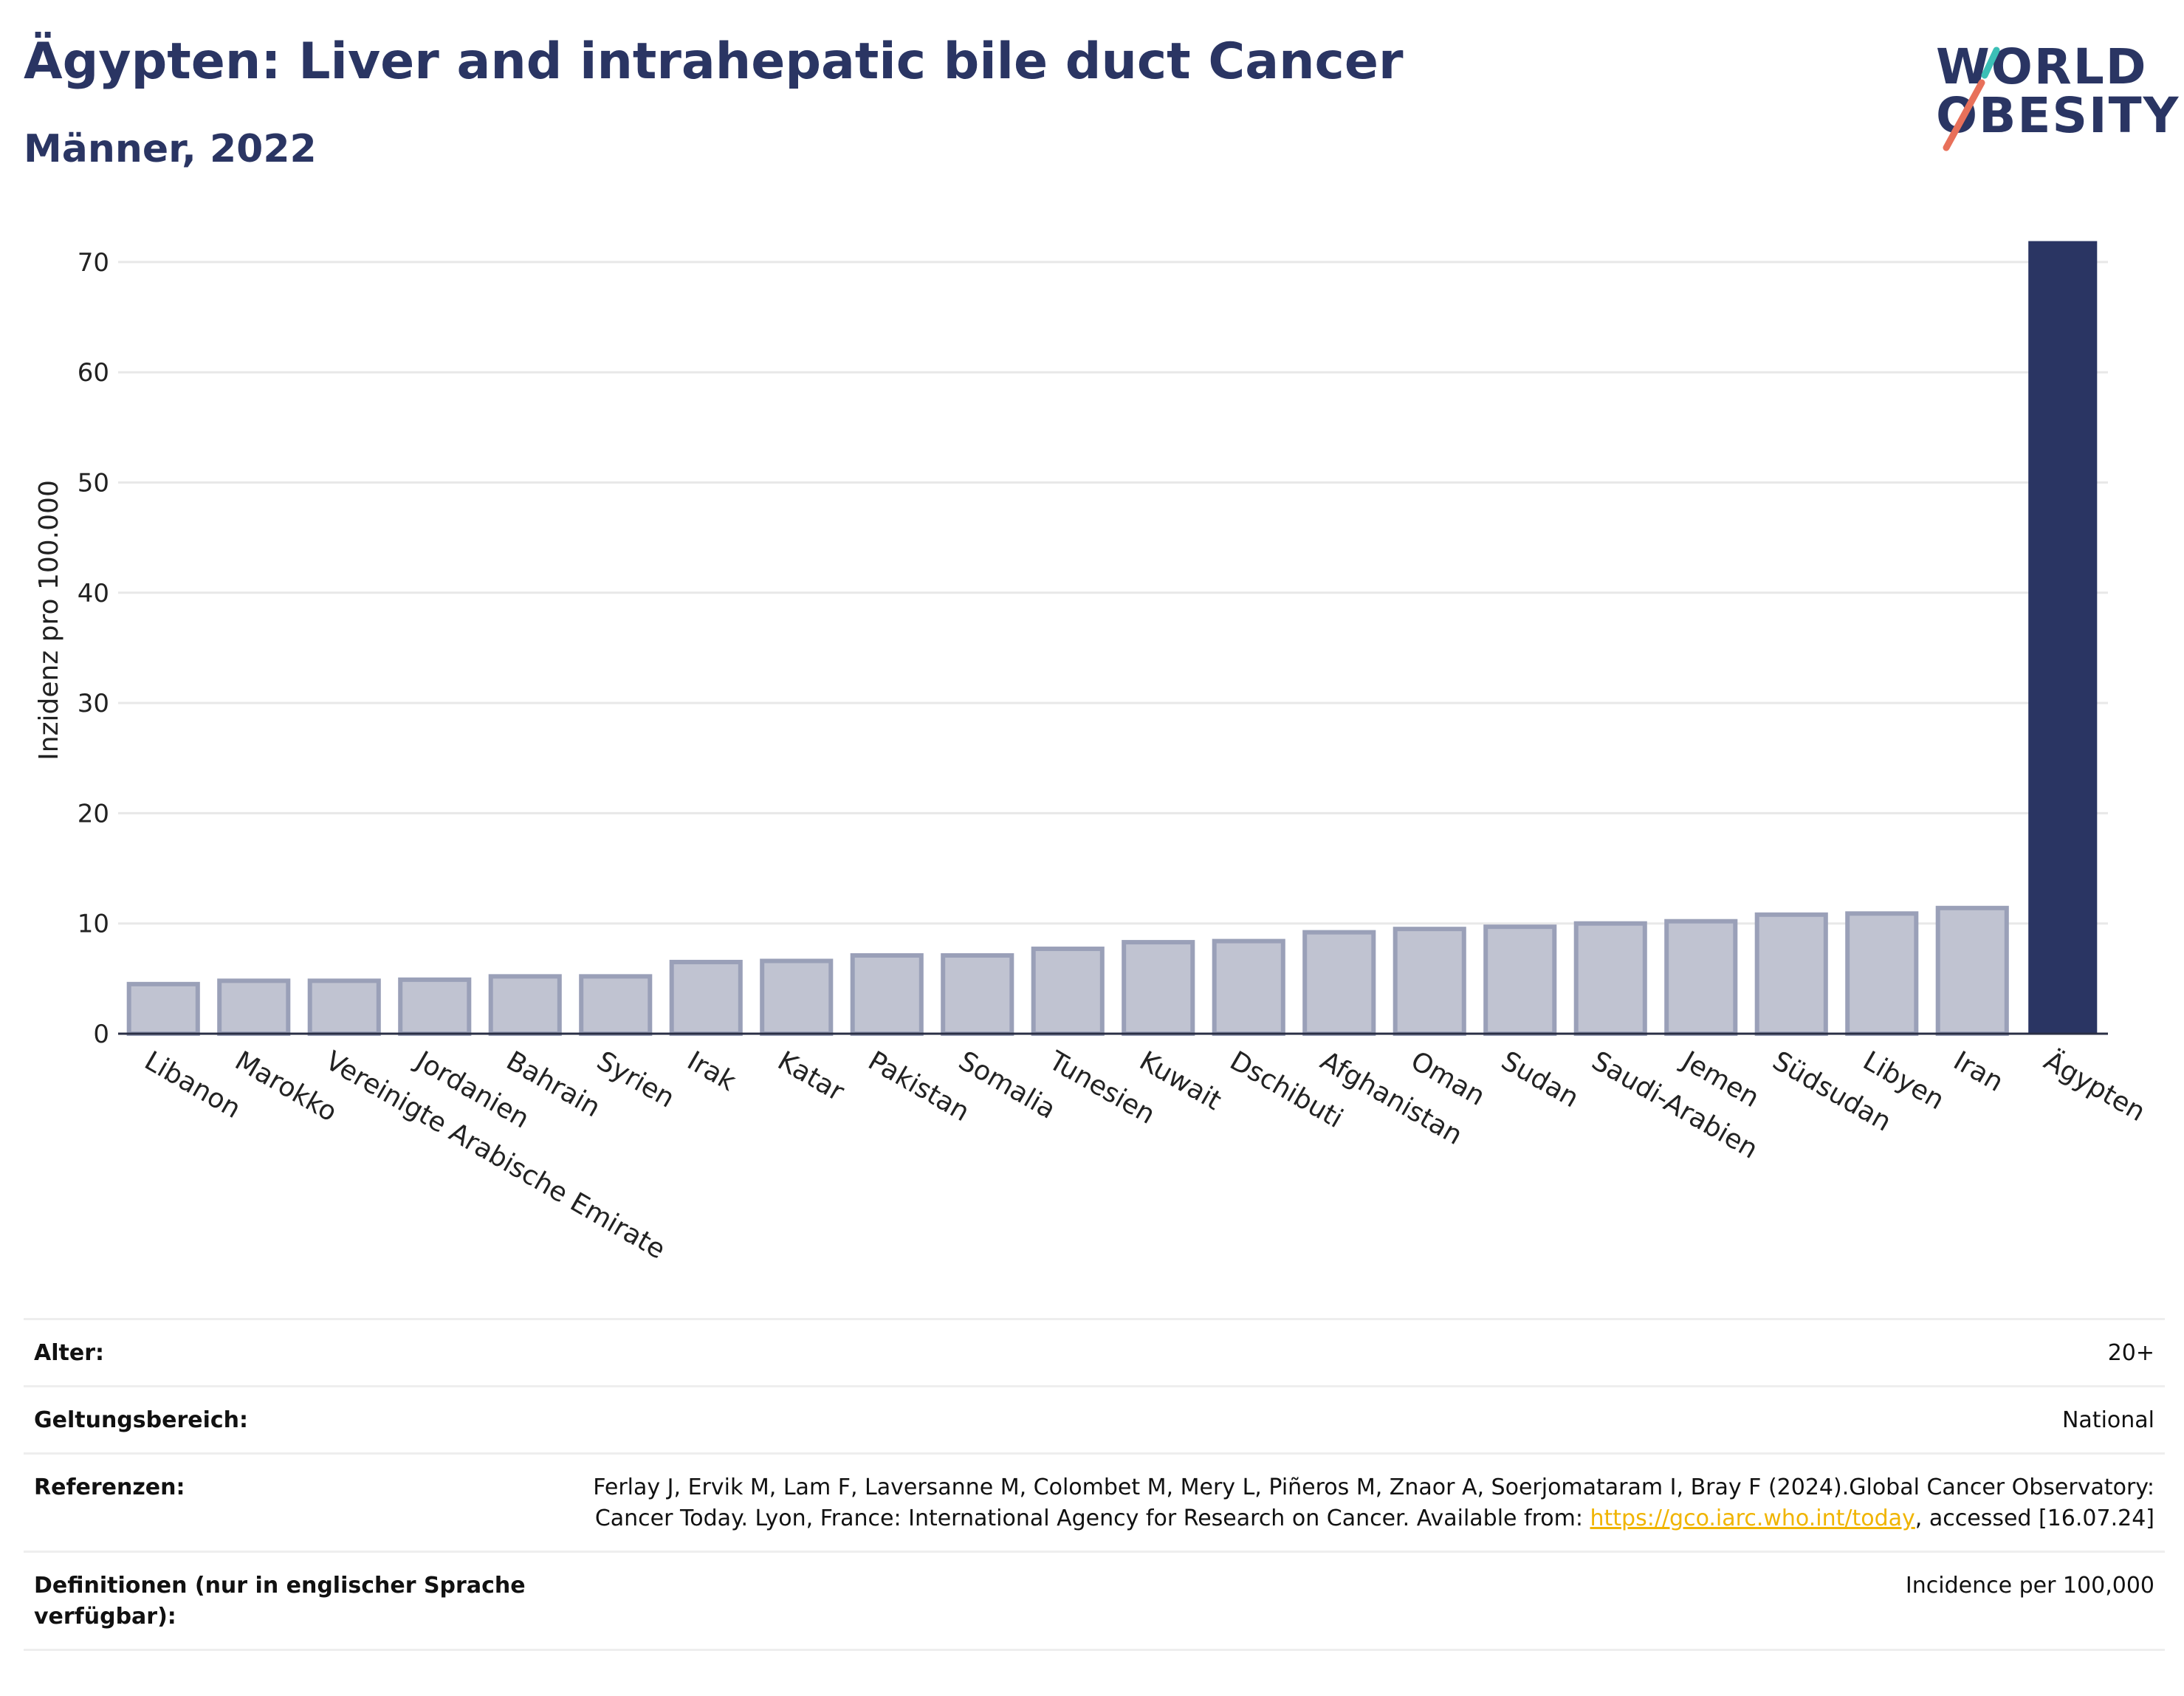 The width and height of the screenshot is (2184, 1696). I want to click on bar-libyen, so click(1882, 973).